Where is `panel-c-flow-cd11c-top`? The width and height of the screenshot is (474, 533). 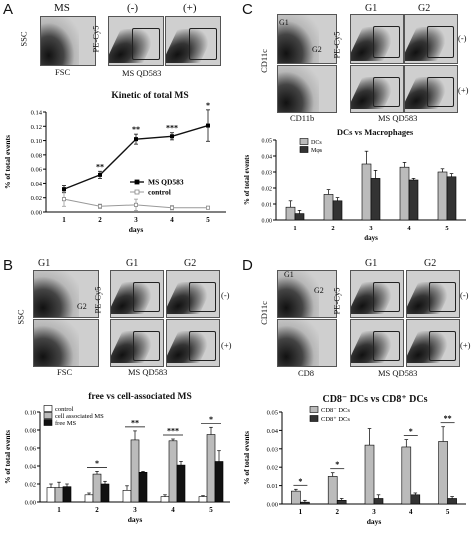 panel-c-flow-cd11c-top is located at coordinates (307, 39).